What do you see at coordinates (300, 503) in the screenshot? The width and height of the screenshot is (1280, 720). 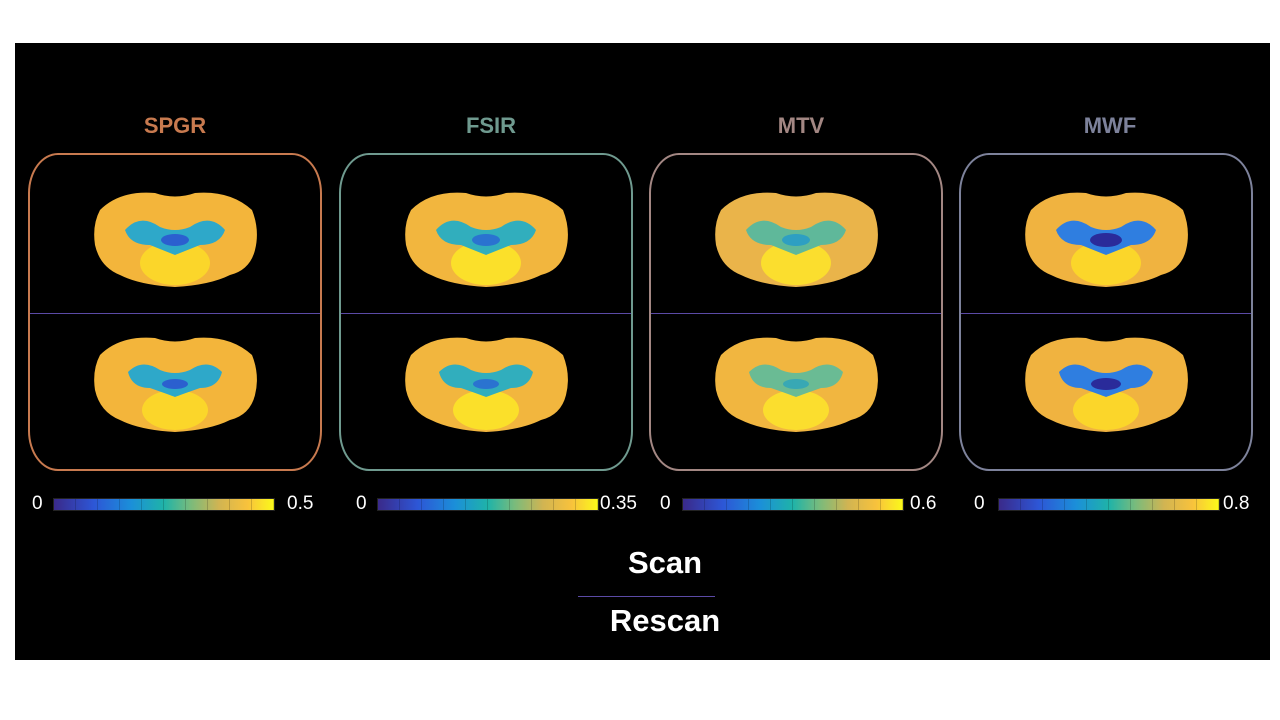 I see `colorbar-max-label: 0.5` at bounding box center [300, 503].